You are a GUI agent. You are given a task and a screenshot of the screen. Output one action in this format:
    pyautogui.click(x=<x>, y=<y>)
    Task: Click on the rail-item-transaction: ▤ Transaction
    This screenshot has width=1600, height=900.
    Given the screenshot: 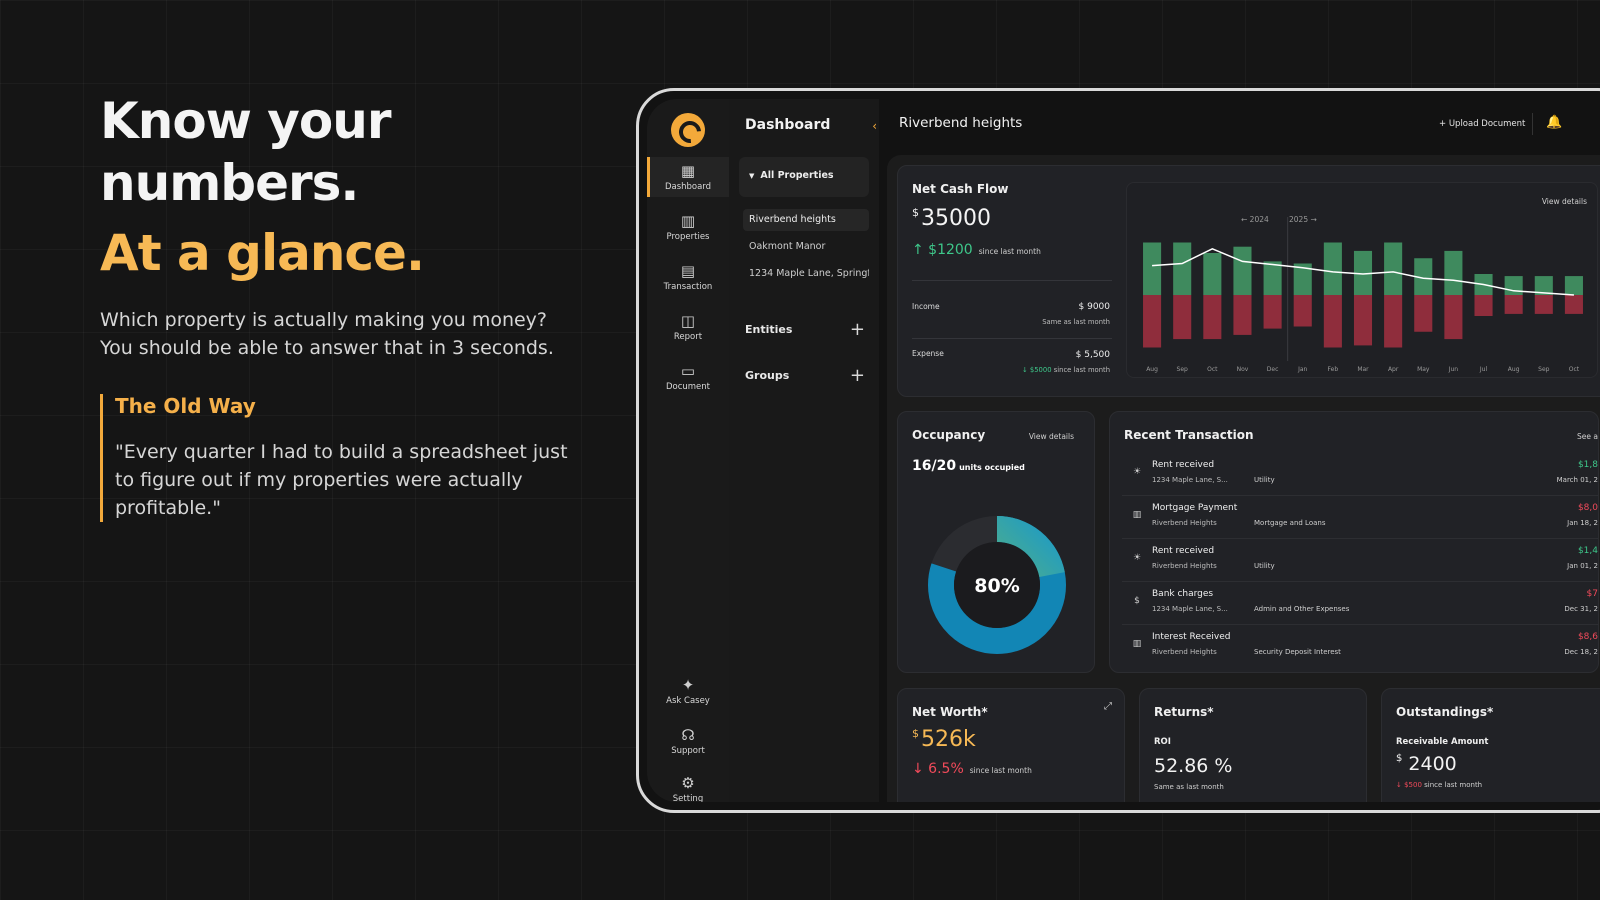 What is the action you would take?
    pyautogui.click(x=688, y=277)
    